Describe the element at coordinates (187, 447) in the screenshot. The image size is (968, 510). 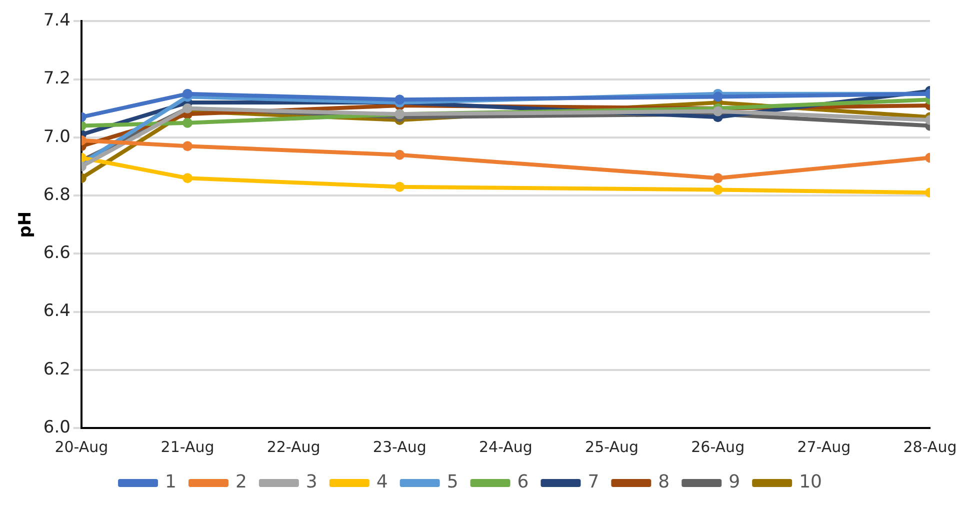
I see `x-tick-label: 21-Aug` at that location.